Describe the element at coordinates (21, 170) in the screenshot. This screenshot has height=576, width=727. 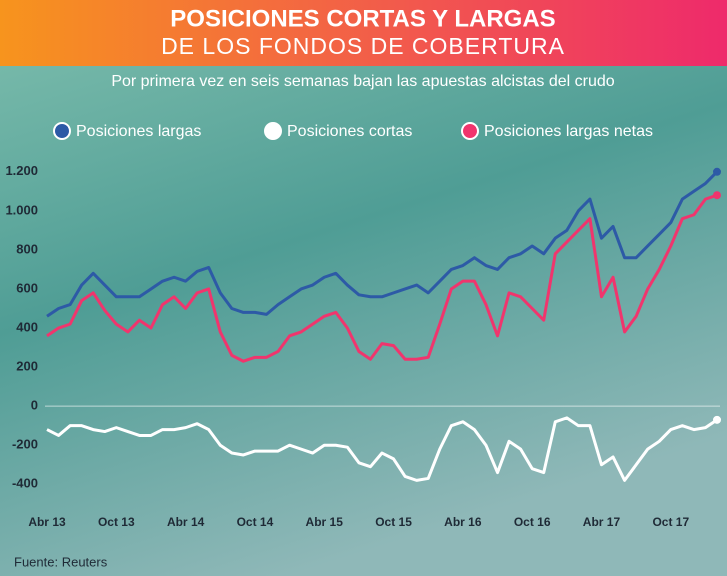
I see `y-tick-label: 1.200` at that location.